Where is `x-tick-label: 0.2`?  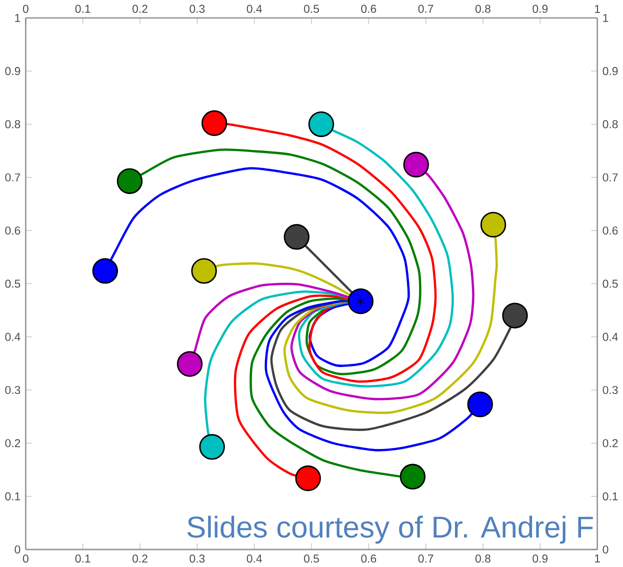 x-tick-label: 0.2 is located at coordinates (140, 558).